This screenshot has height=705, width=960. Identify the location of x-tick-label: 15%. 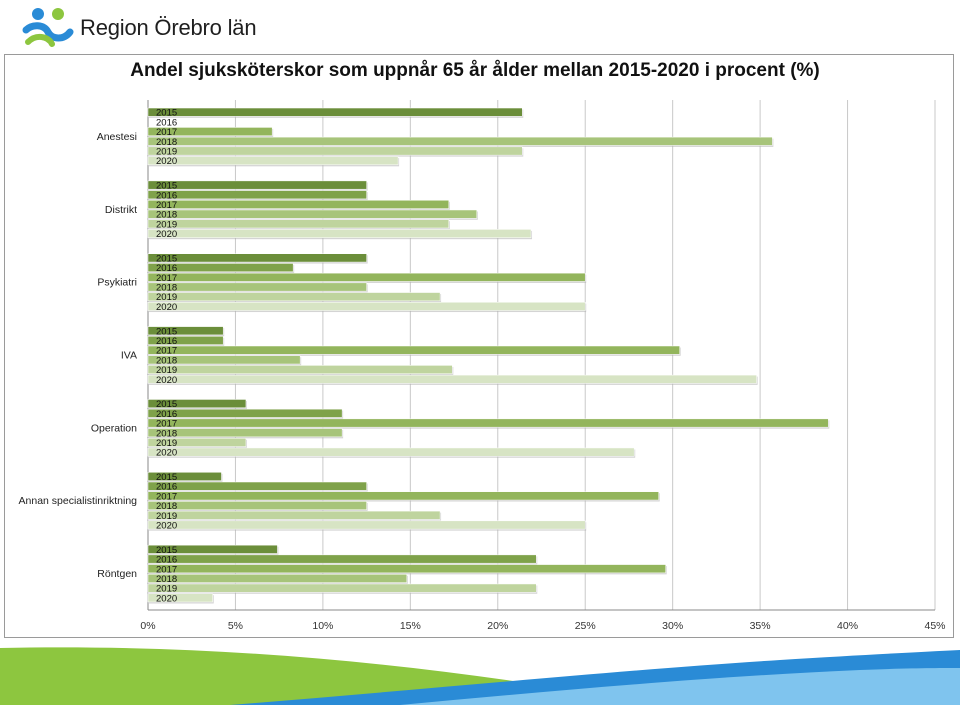
(410, 626).